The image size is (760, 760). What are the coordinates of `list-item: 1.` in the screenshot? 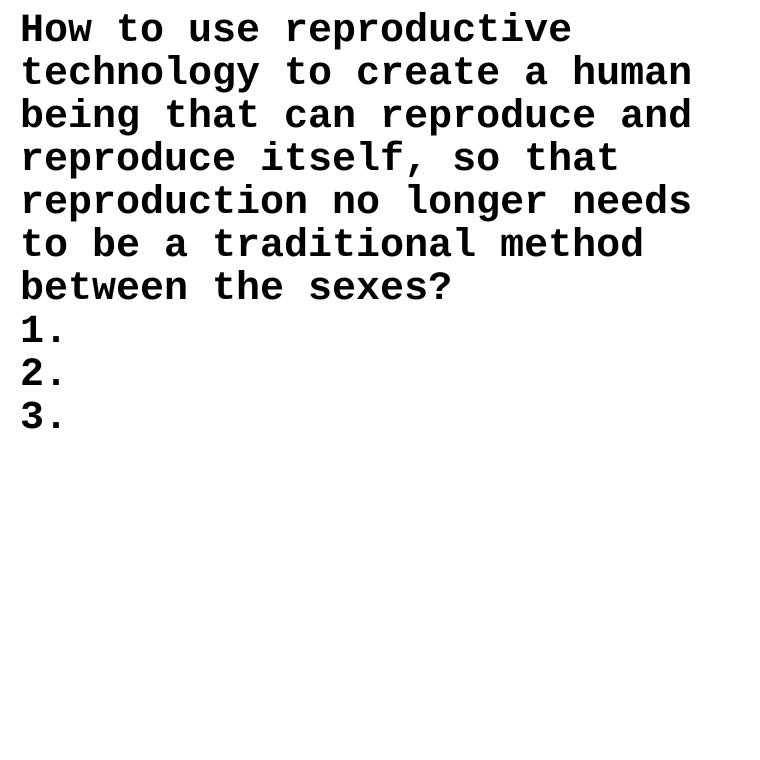 It's located at (44, 332).